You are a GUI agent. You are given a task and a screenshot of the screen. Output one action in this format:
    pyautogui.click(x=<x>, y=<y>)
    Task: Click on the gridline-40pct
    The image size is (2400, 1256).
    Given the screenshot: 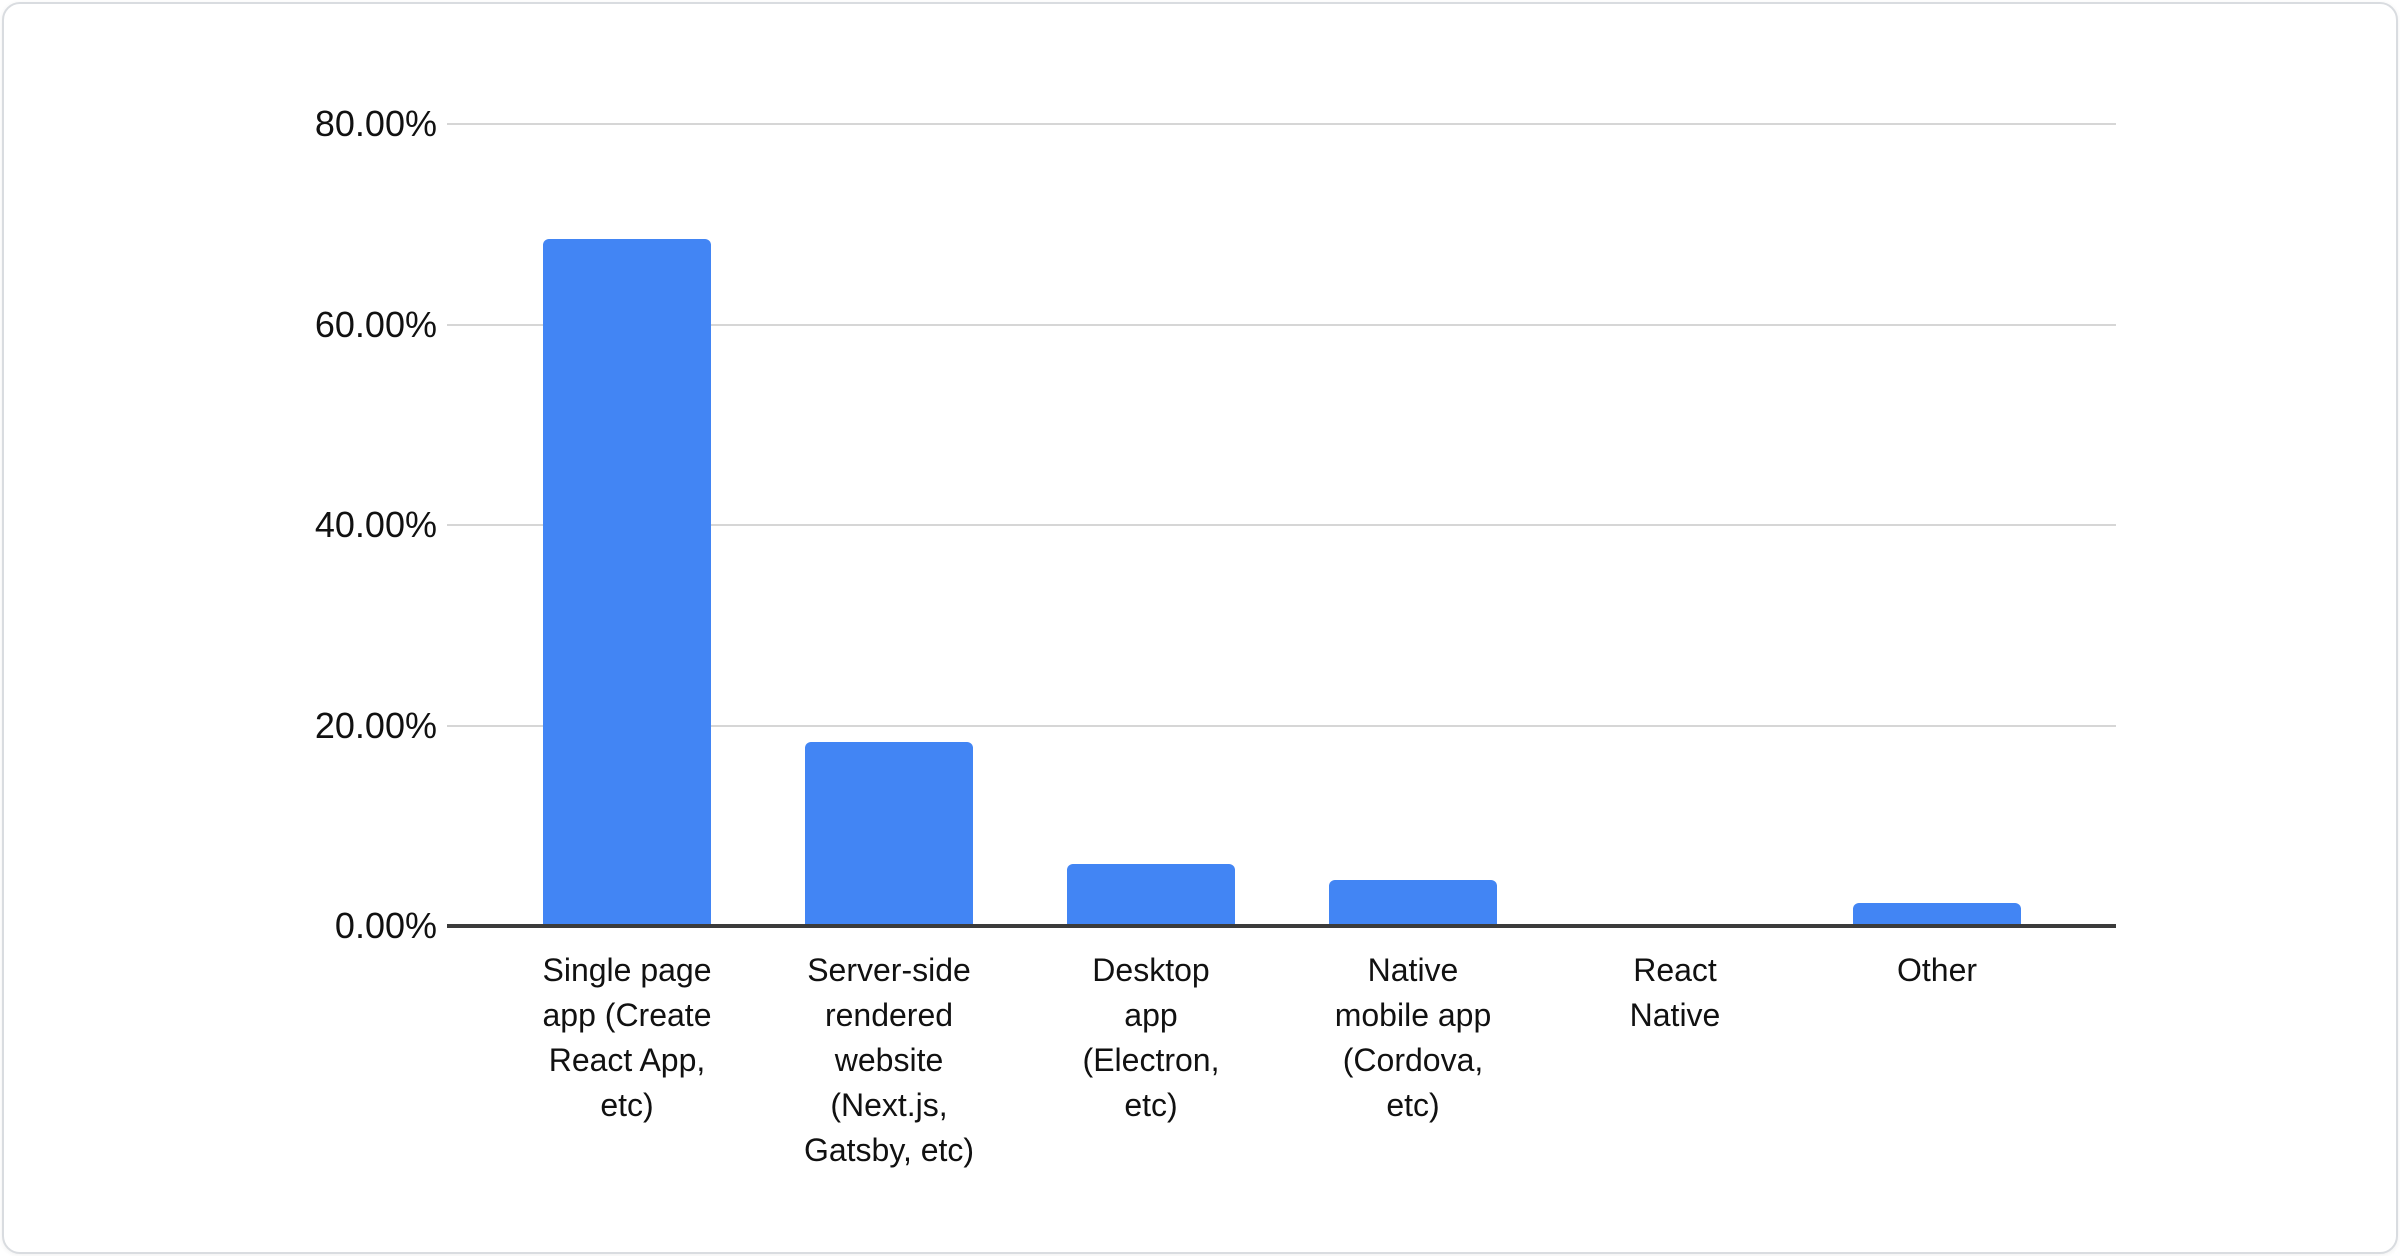 What is the action you would take?
    pyautogui.click(x=1281, y=525)
    